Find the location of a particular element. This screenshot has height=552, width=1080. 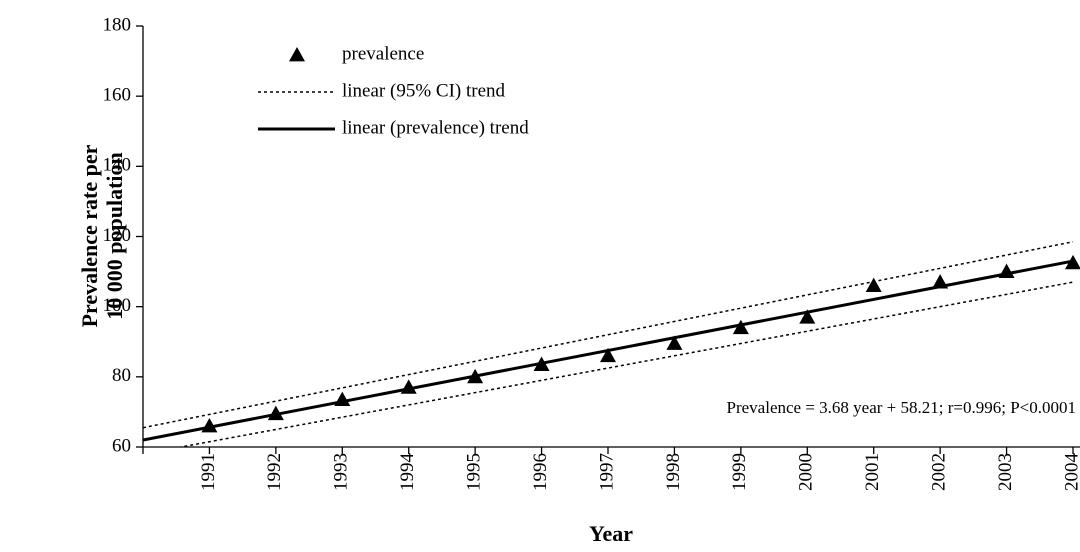

x-tick-label: 2004 is located at coordinates (1070, 472).